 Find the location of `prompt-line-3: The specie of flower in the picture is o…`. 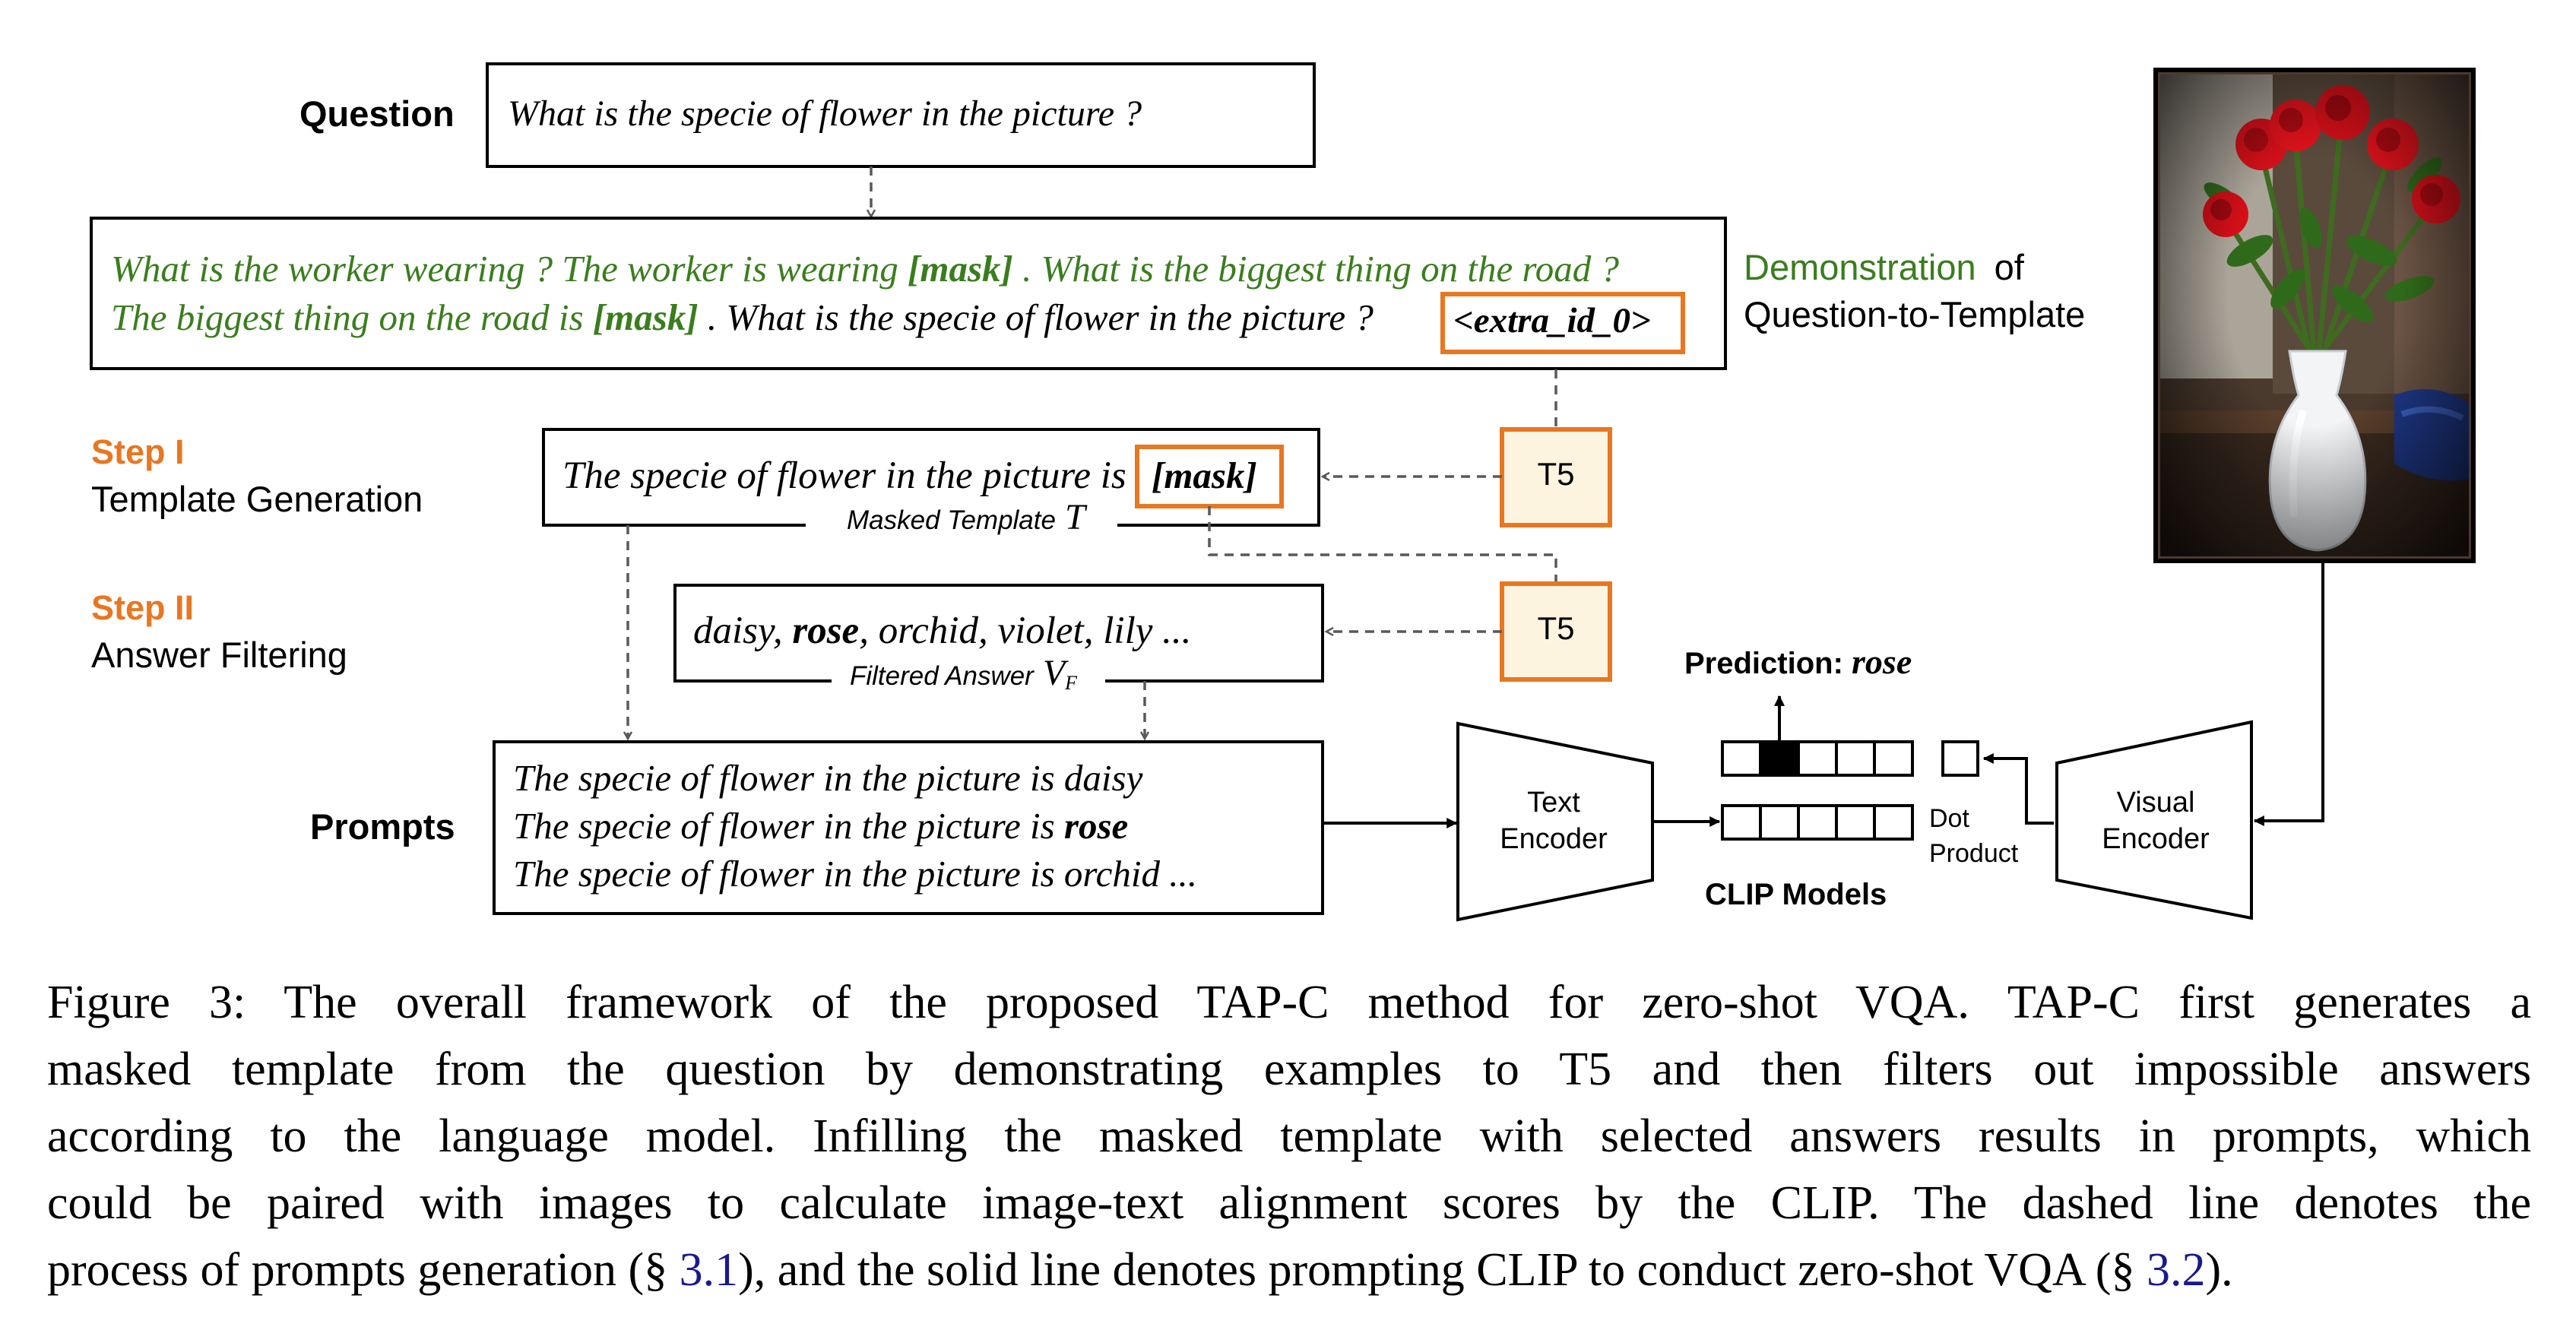

prompt-line-3: The specie of flower in the picture is o… is located at coordinates (855, 874).